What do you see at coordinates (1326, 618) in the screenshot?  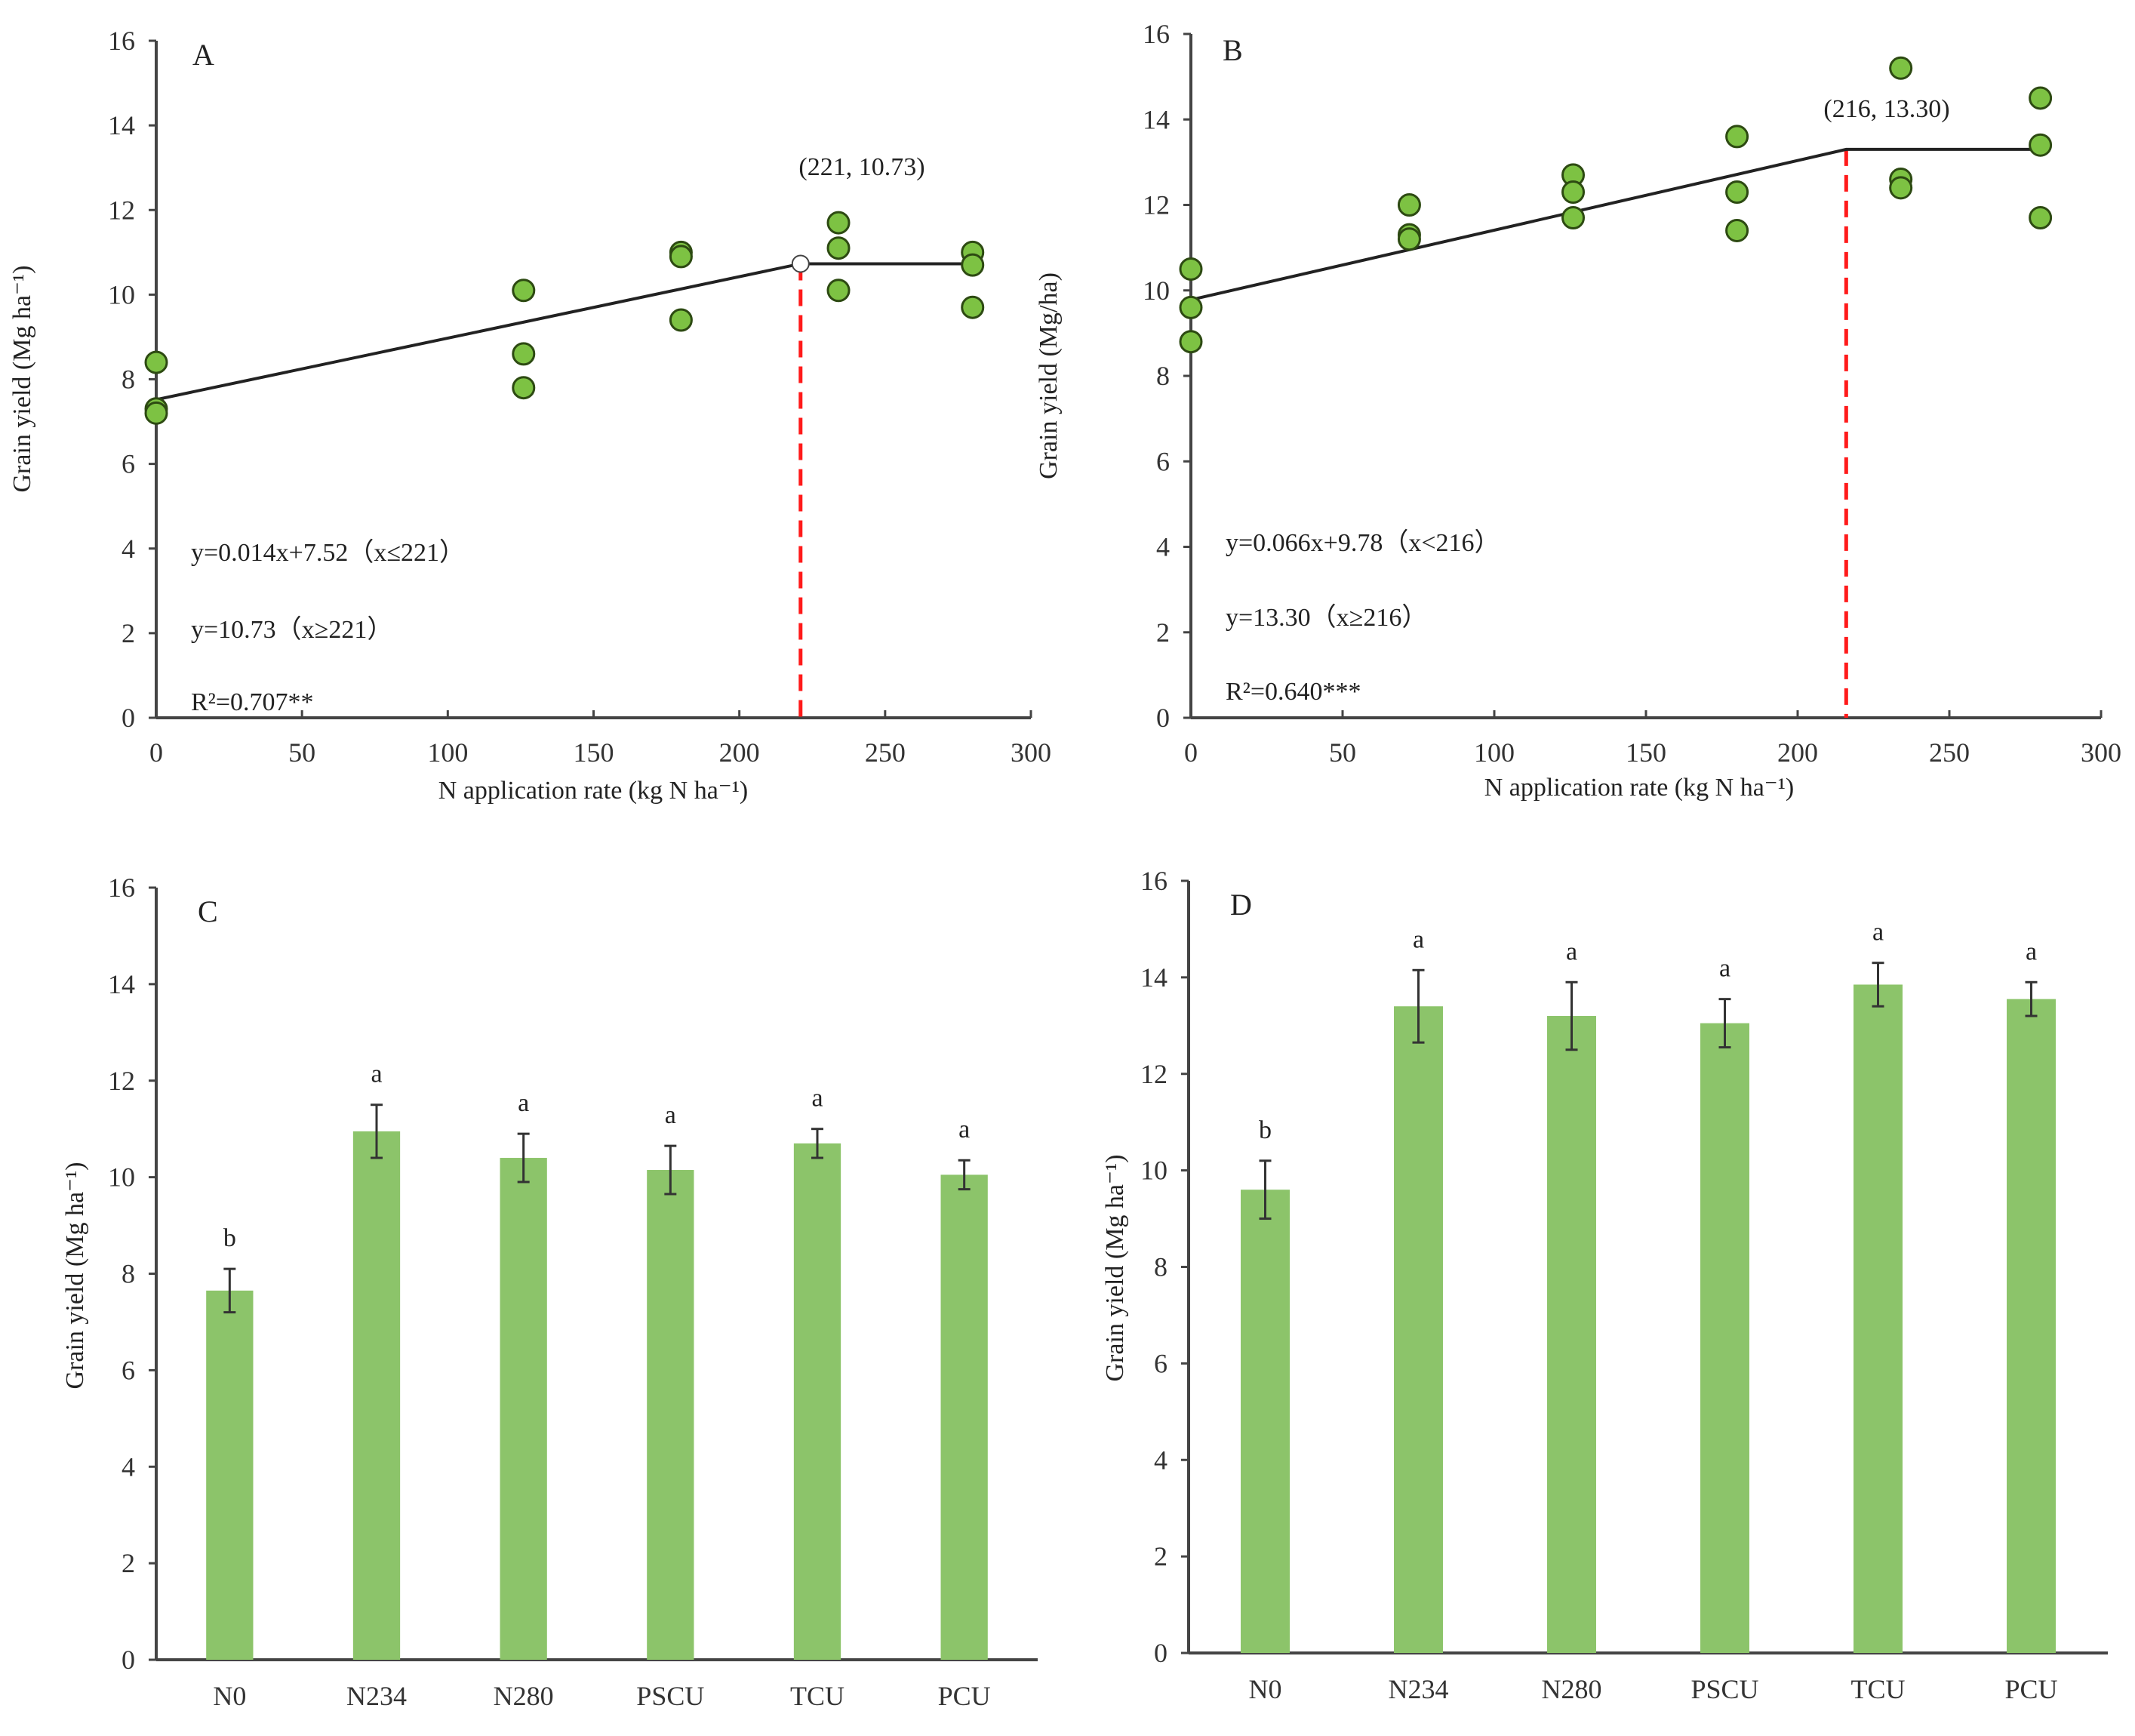 I see `equation-label: y=13.30（x≥216）` at bounding box center [1326, 618].